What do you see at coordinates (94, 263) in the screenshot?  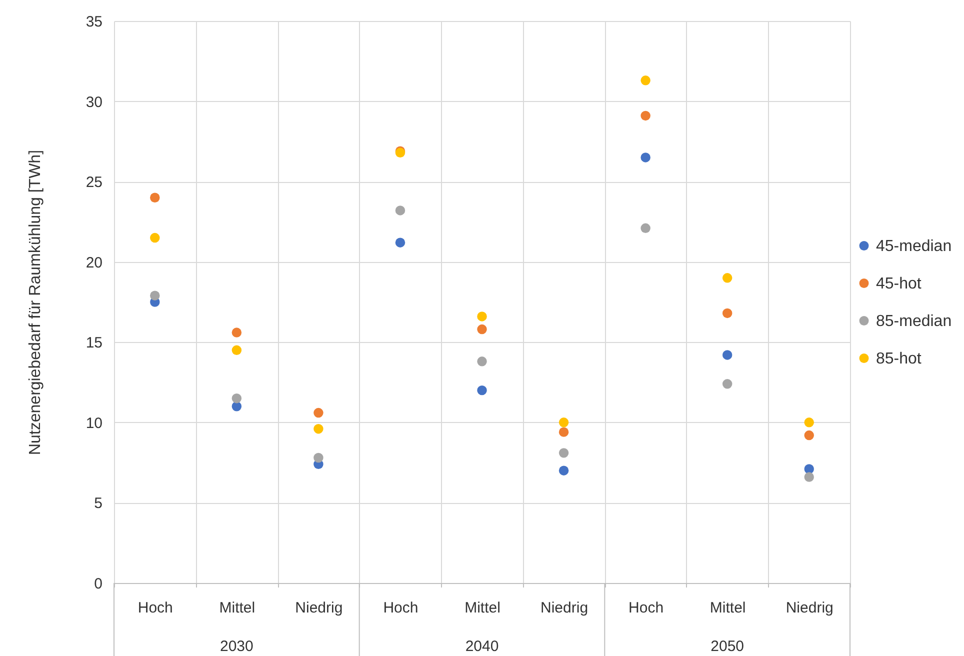 I see `y-tick-label: 20` at bounding box center [94, 263].